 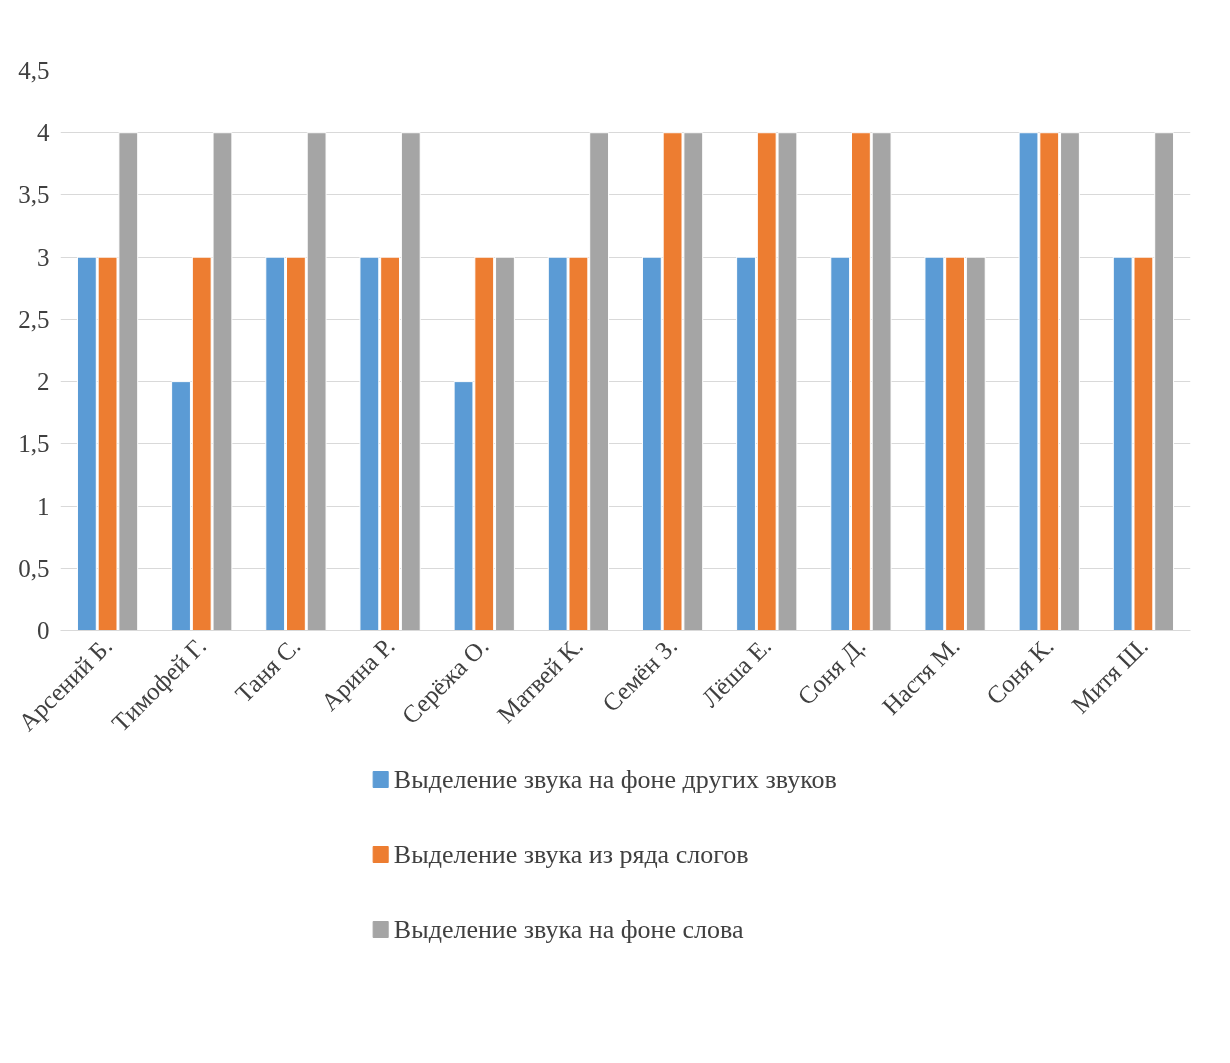 I want to click on y-tick-label: 0, so click(x=43, y=630).